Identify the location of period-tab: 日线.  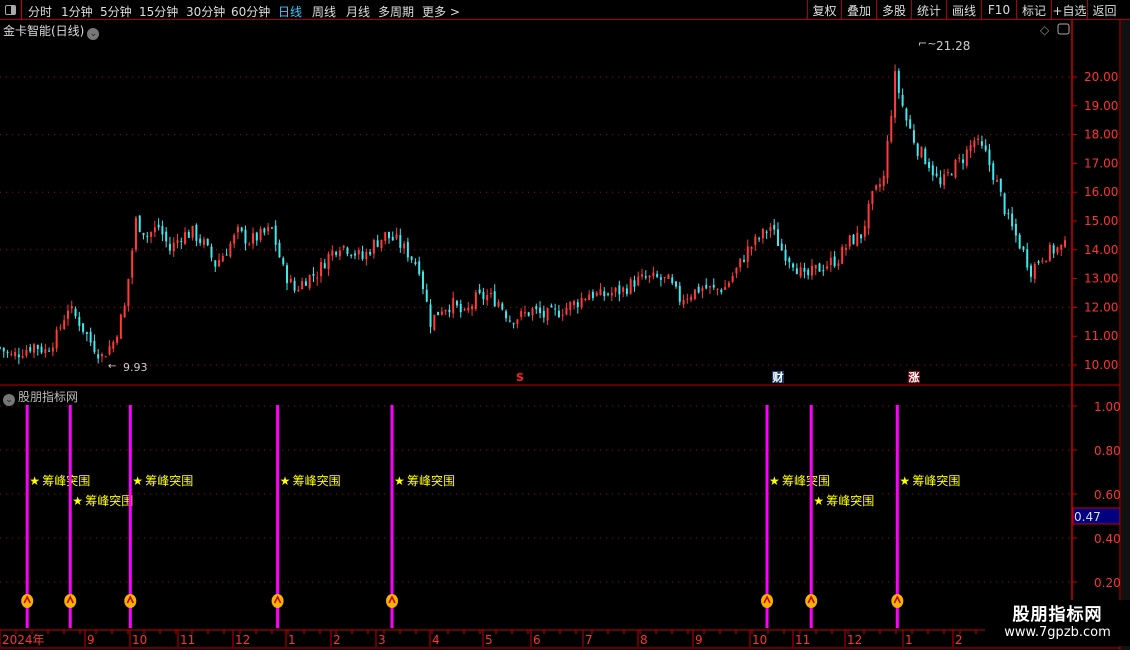
(290, 12).